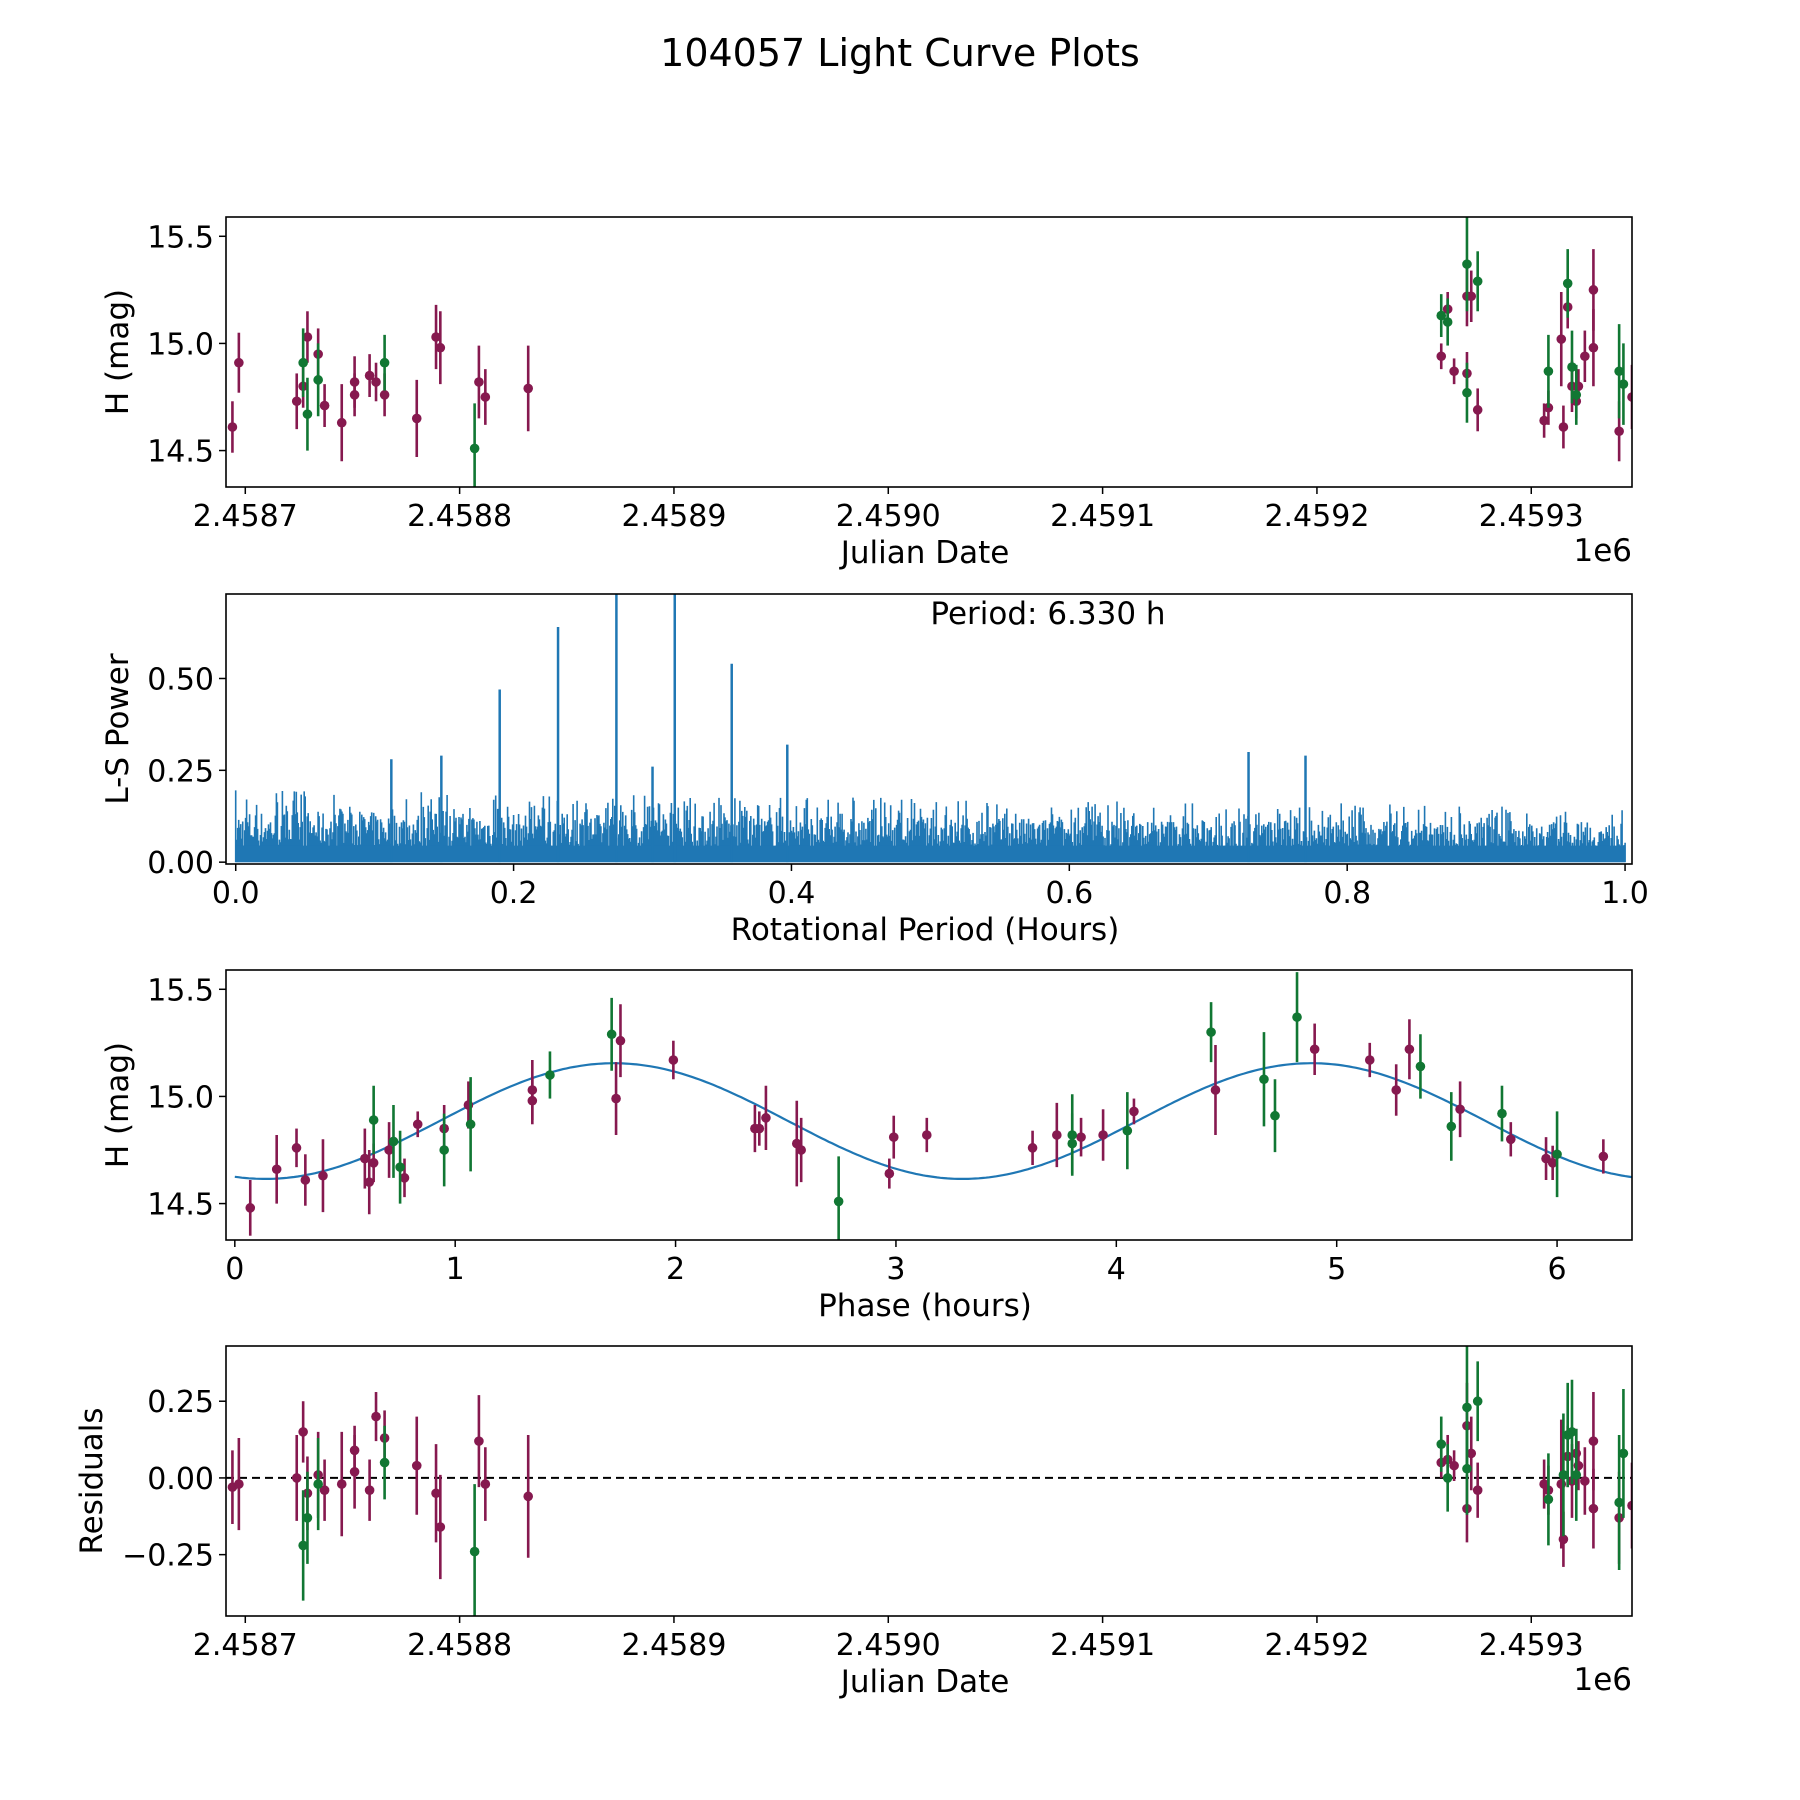 This screenshot has height=1800, width=1800. I want to click on x-tick-label: 2.4593, so click(1531, 516).